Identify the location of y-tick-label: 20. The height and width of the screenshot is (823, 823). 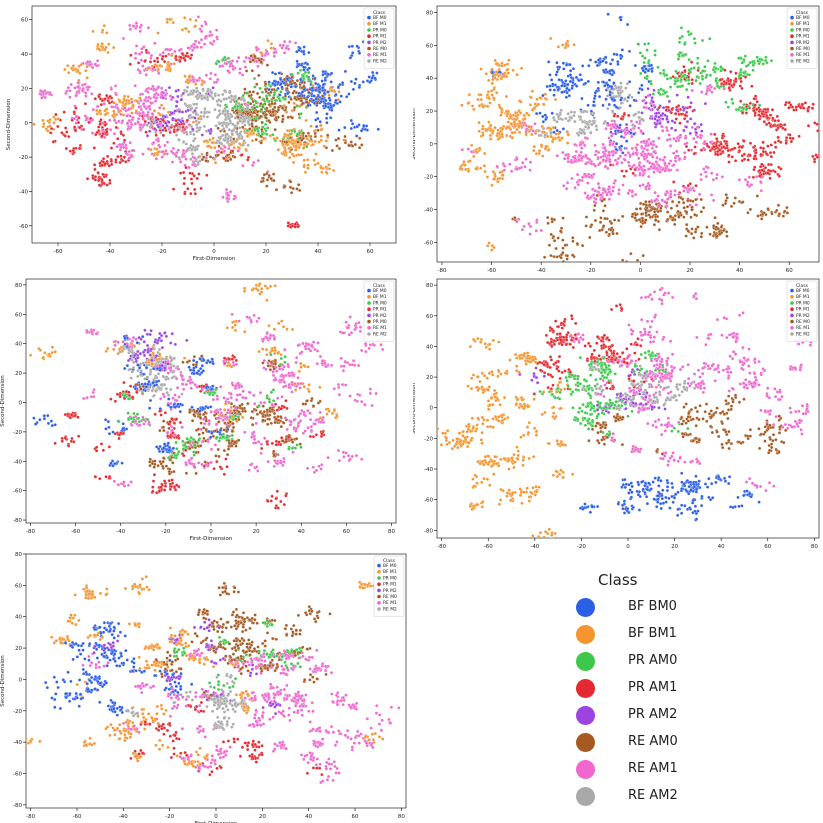
(24, 89).